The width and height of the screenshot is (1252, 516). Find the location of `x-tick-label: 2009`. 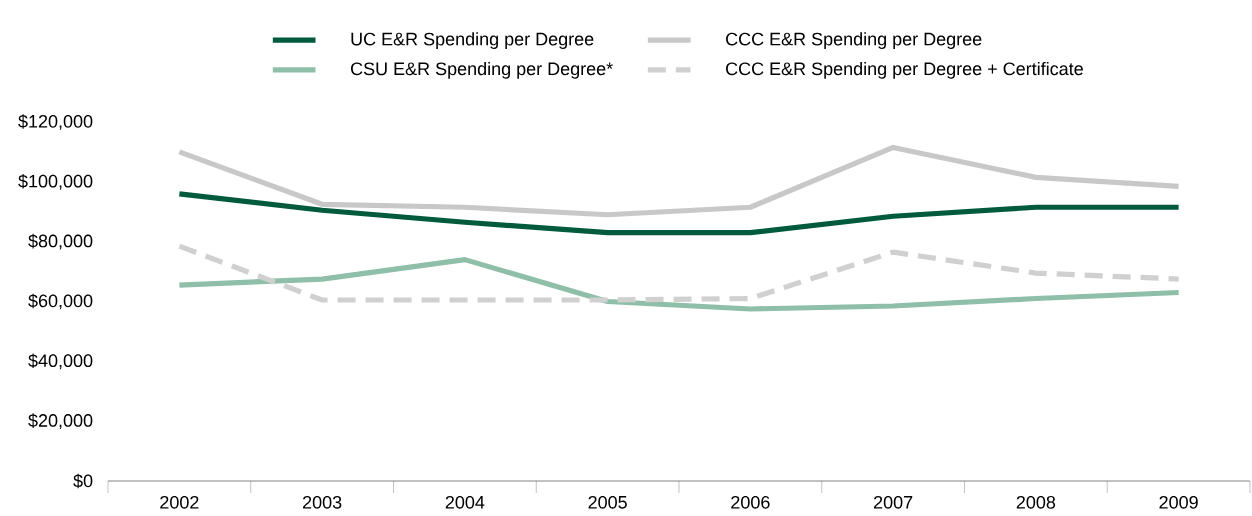

x-tick-label: 2009 is located at coordinates (1178, 502).